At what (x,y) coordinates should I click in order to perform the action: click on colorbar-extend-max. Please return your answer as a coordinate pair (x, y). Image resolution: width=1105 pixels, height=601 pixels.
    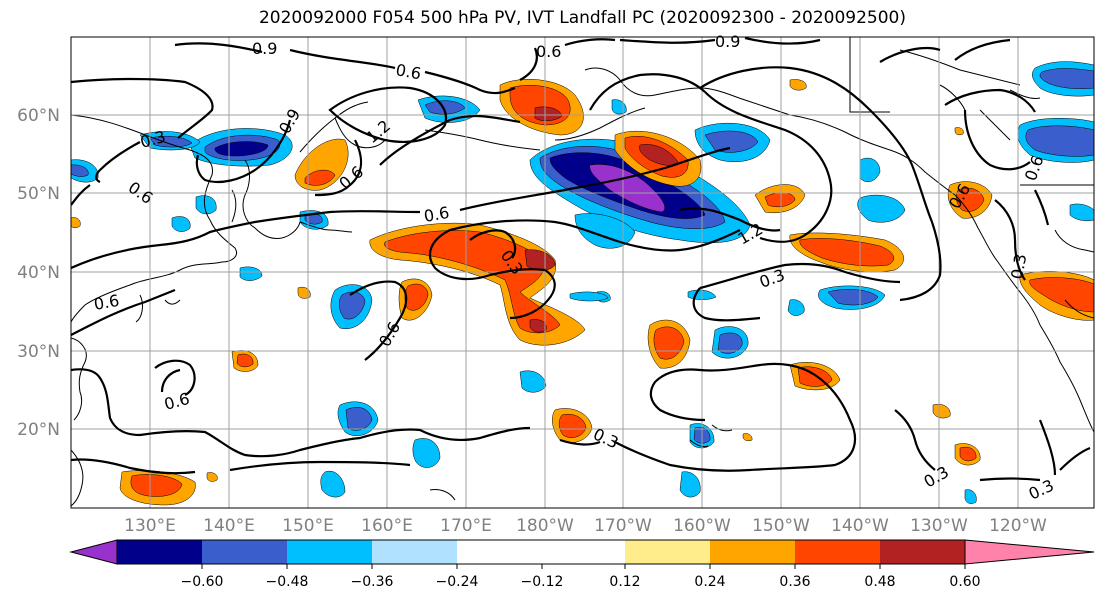
    Looking at the image, I should click on (1029, 552).